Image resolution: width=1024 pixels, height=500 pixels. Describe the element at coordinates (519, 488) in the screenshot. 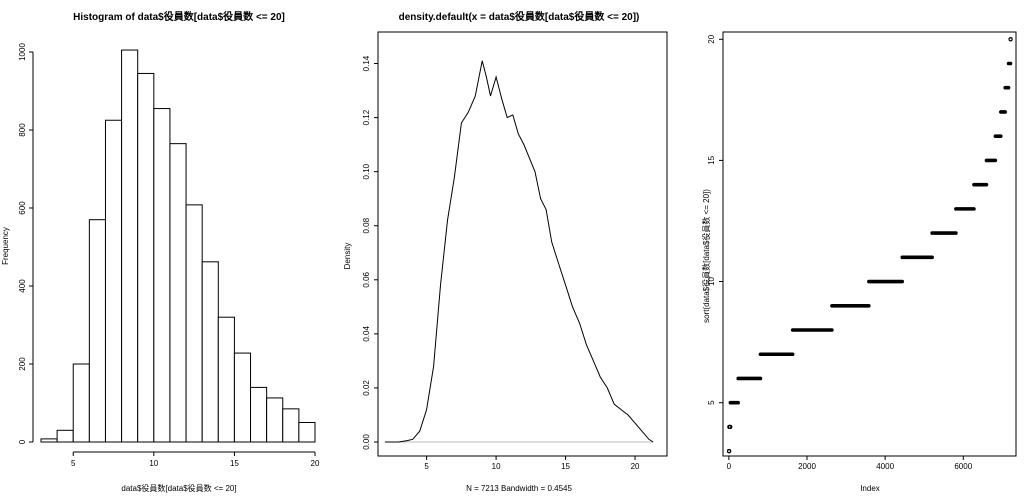

I see `density-x-label: N = 7213 Bandwidth = 0.4545` at that location.